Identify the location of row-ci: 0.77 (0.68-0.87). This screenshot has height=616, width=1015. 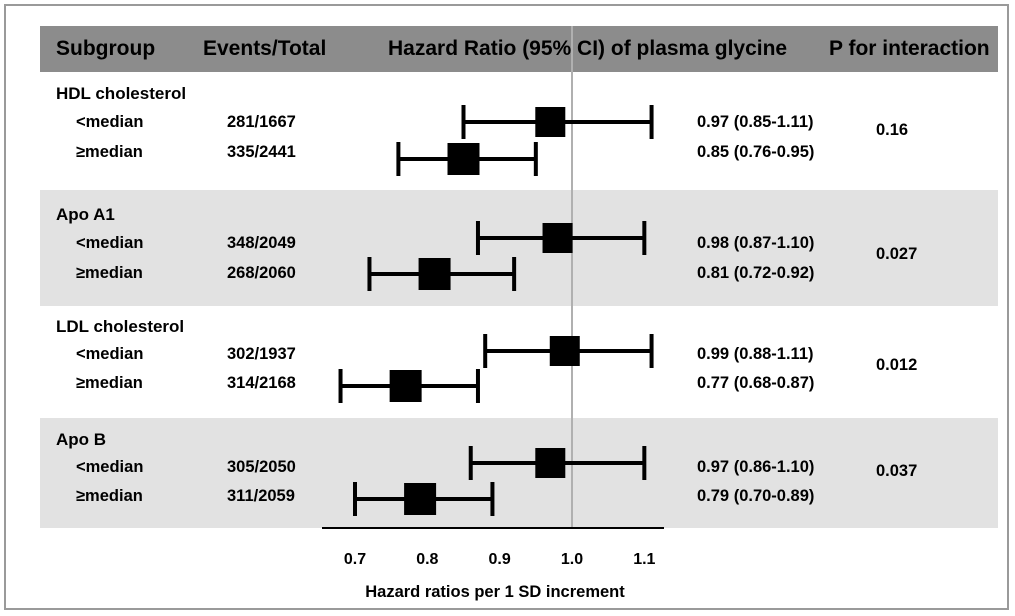
(756, 383).